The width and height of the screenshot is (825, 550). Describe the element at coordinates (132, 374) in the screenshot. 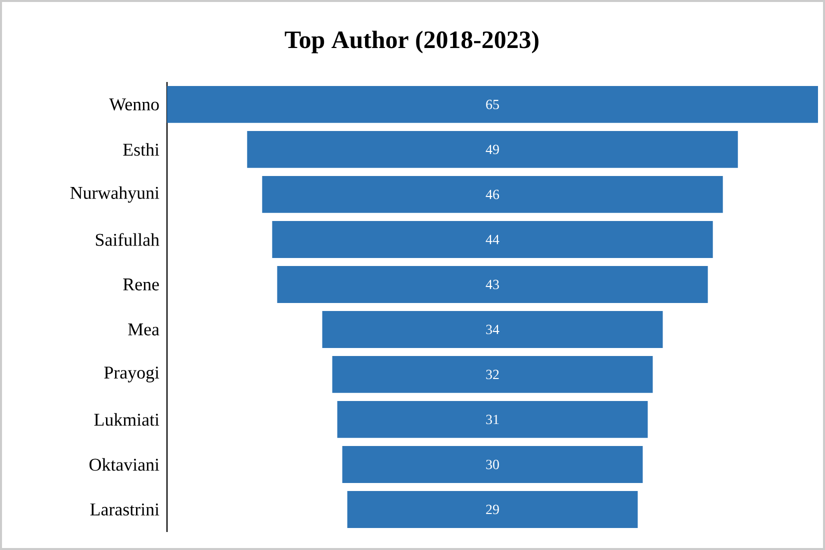

I see `category-label: Prayogi` at that location.